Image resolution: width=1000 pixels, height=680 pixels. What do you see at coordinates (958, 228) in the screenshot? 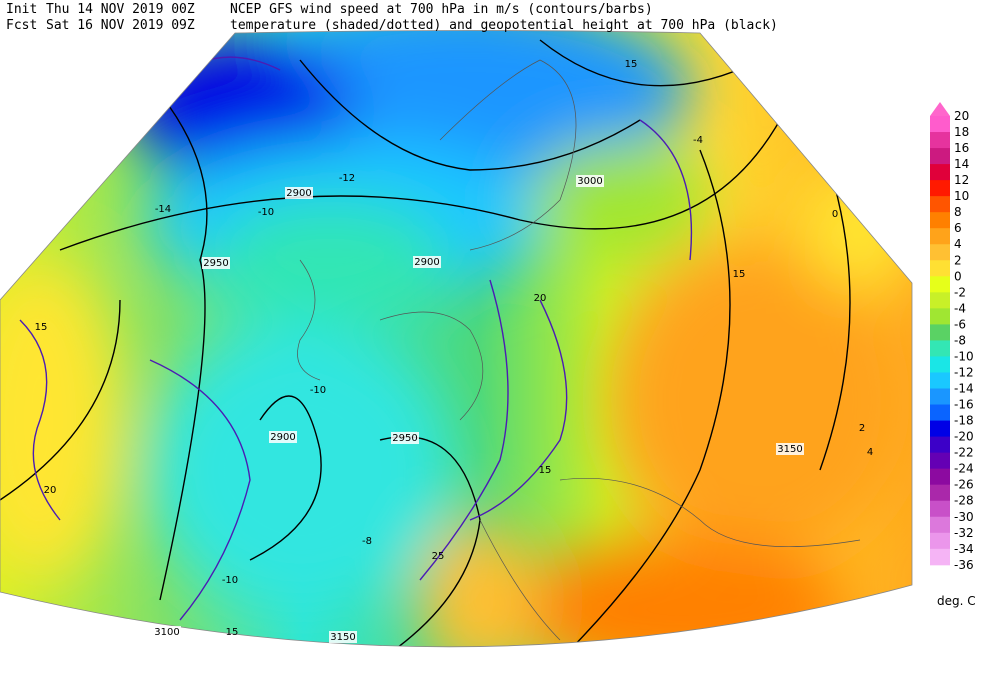
I see `colorbar-label: 6` at bounding box center [958, 228].